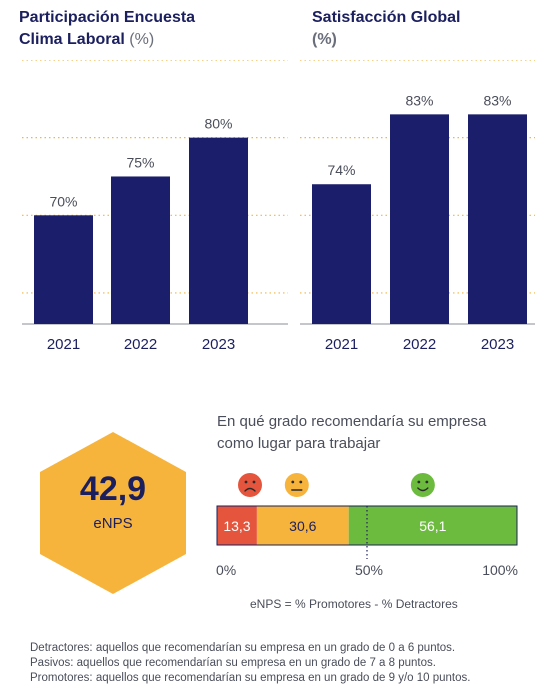  I want to click on bar-1-2023, so click(218, 230).